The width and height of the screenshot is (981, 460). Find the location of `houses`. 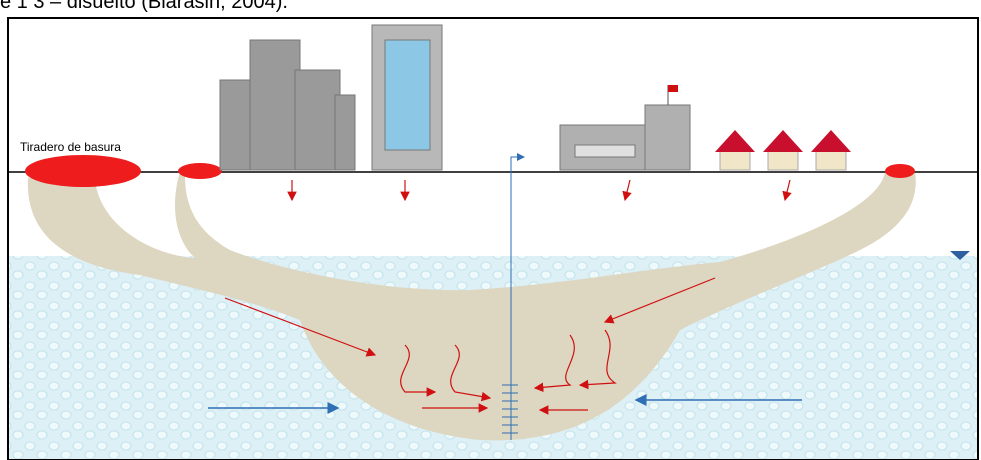

houses is located at coordinates (783, 150).